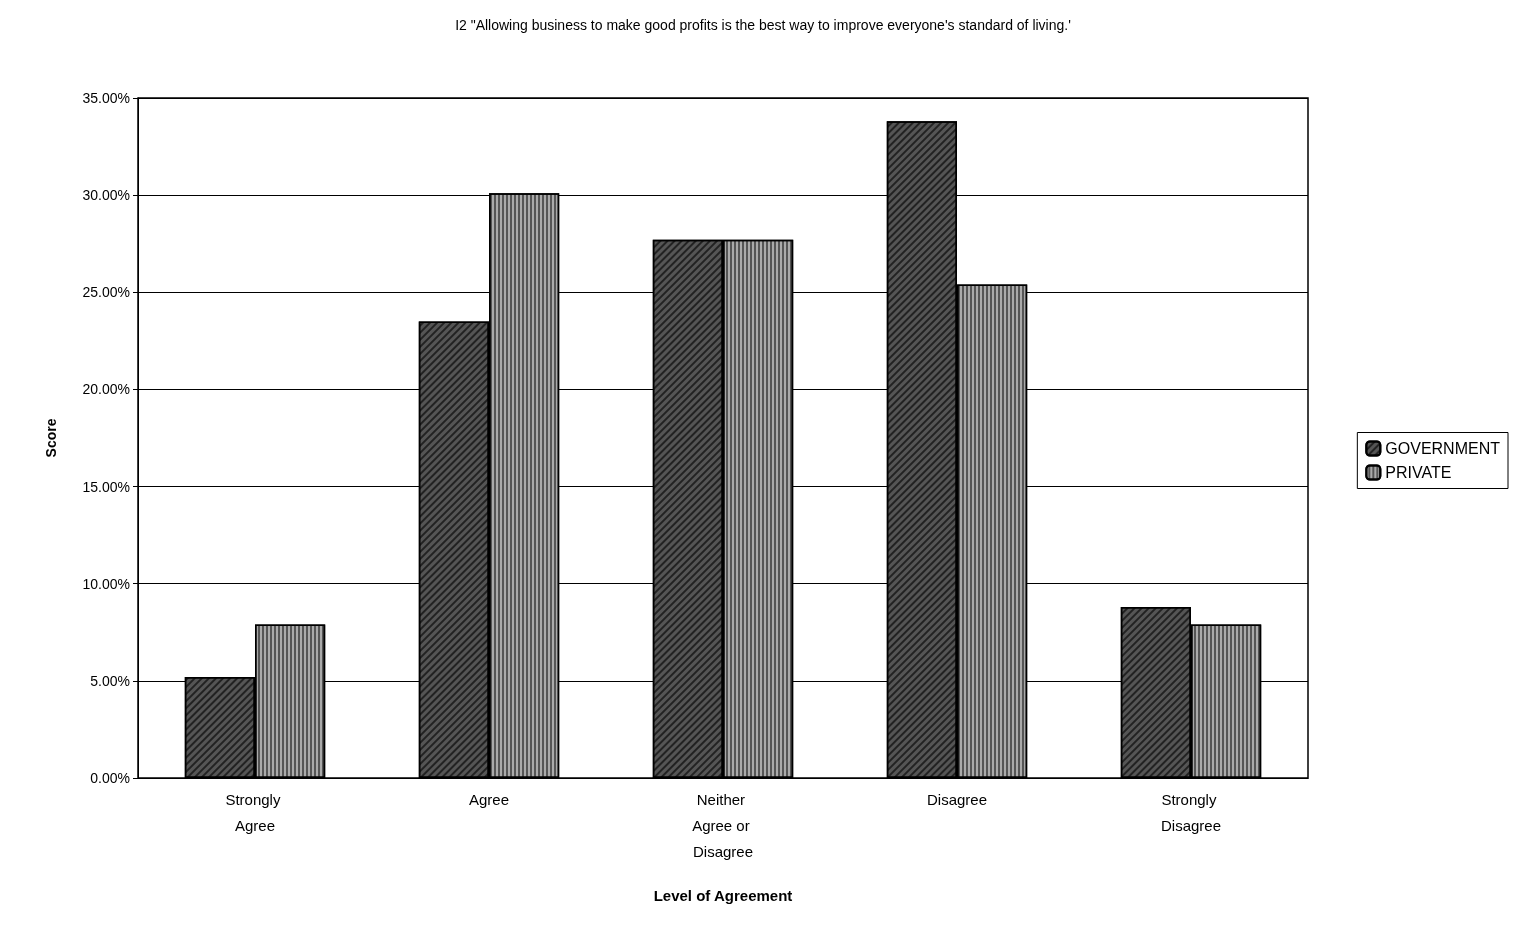 The width and height of the screenshot is (1532, 925). Describe the element at coordinates (1191, 812) in the screenshot. I see `x-tick-label: Strongly Disagree` at that location.